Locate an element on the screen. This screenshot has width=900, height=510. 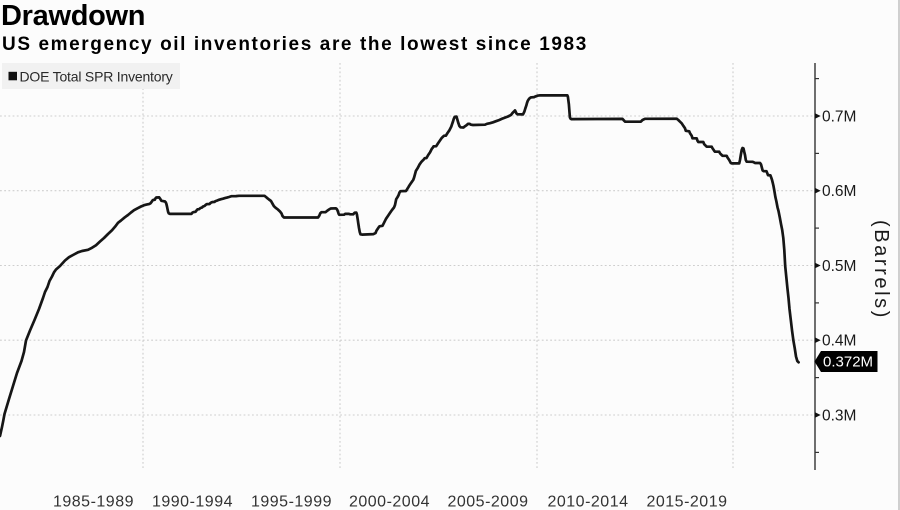
svg-text: 0.4M is located at coordinates (839, 341).